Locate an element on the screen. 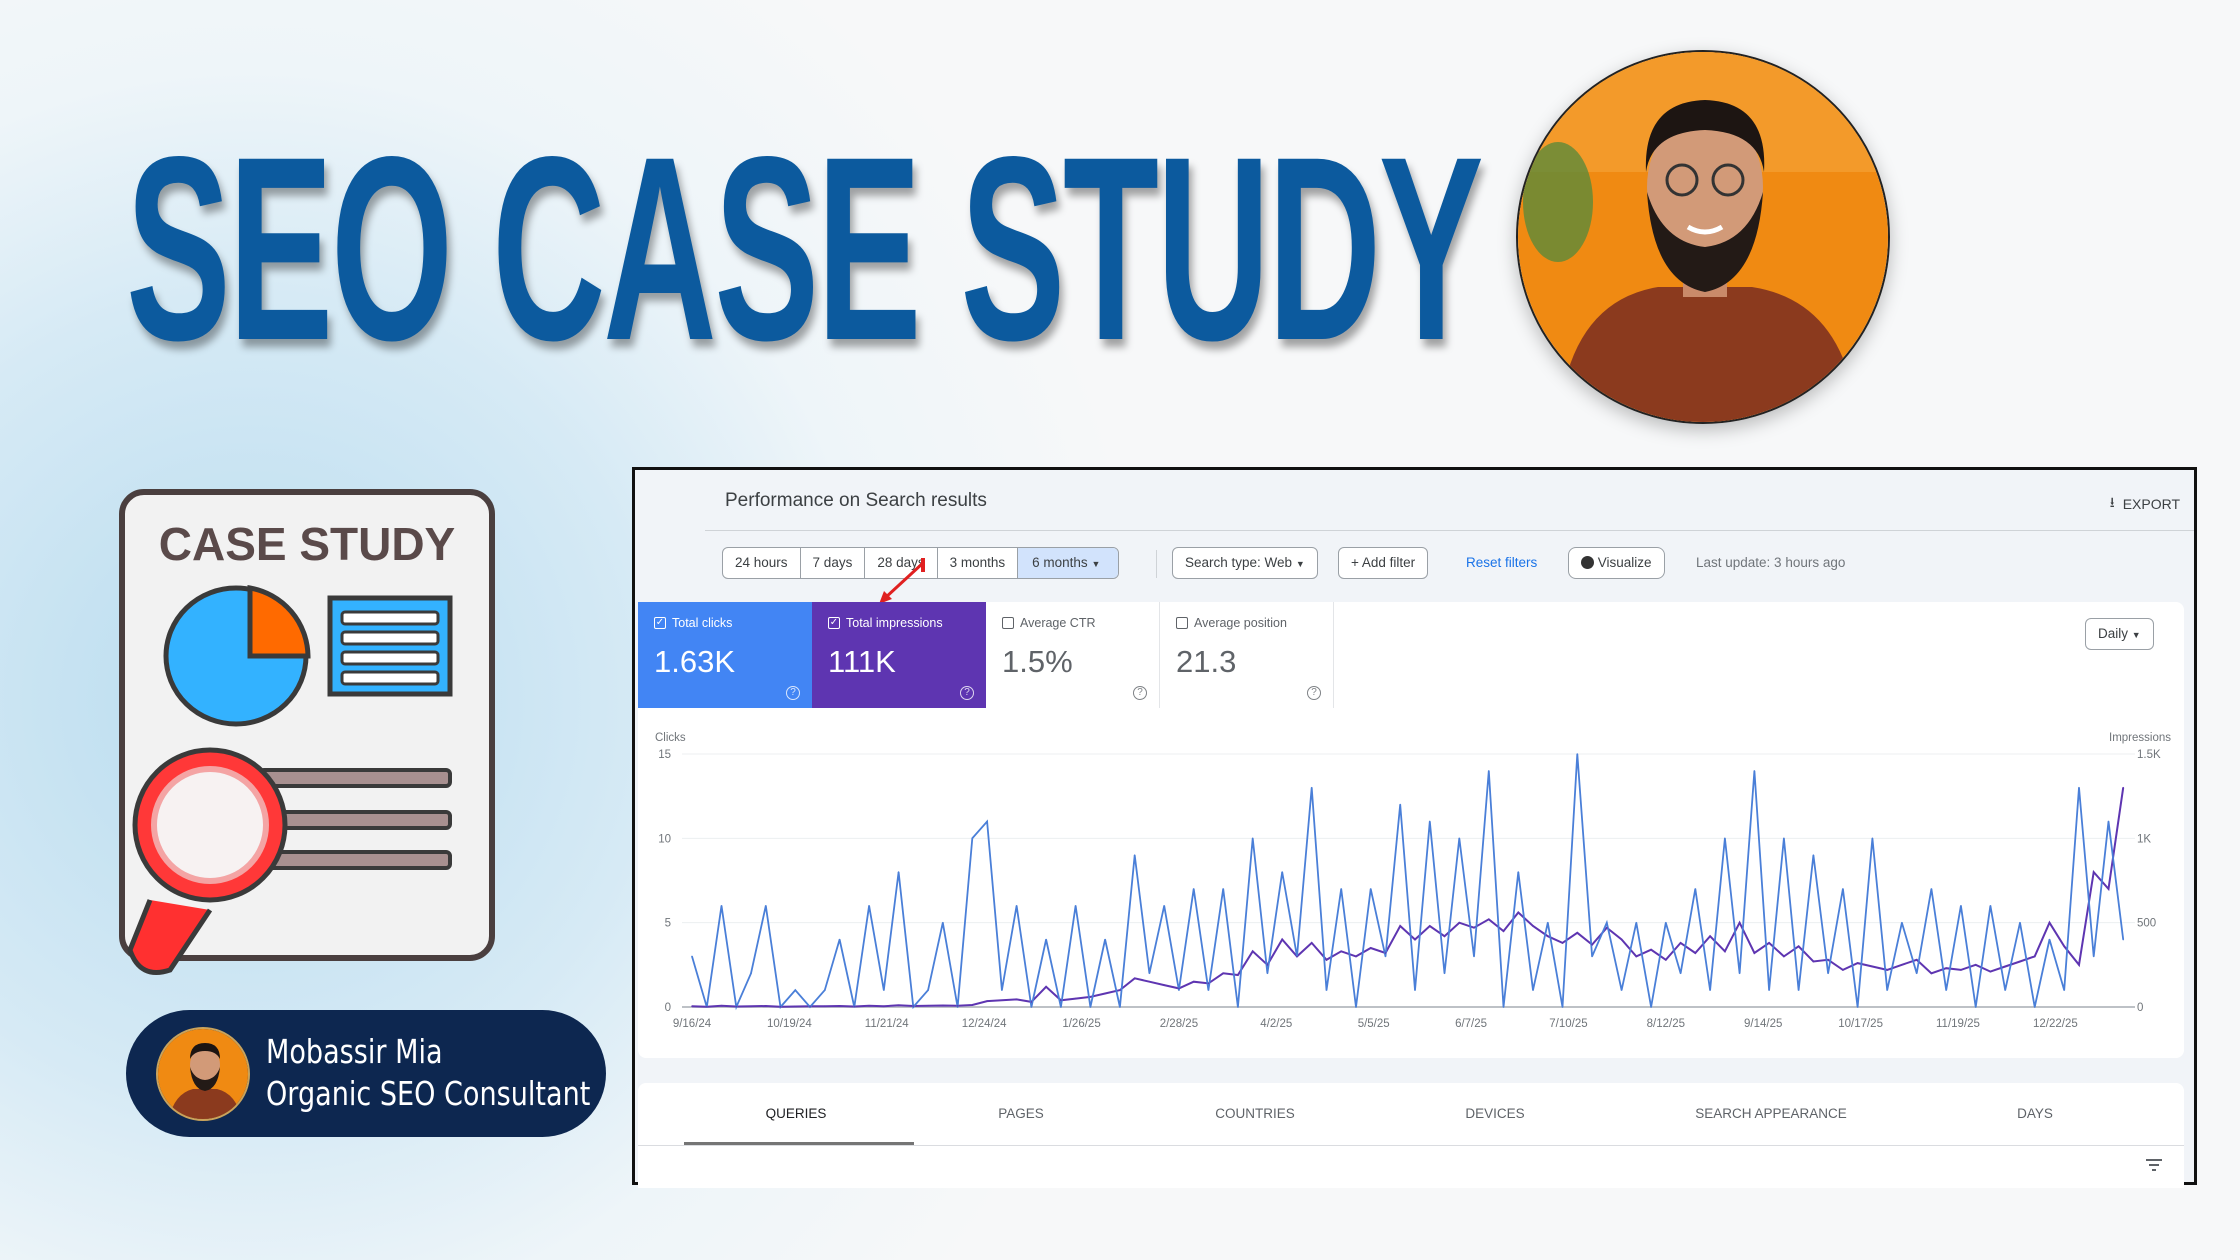 The width and height of the screenshot is (2240, 1260). x-tick-label: 11/21/24 is located at coordinates (887, 1024).